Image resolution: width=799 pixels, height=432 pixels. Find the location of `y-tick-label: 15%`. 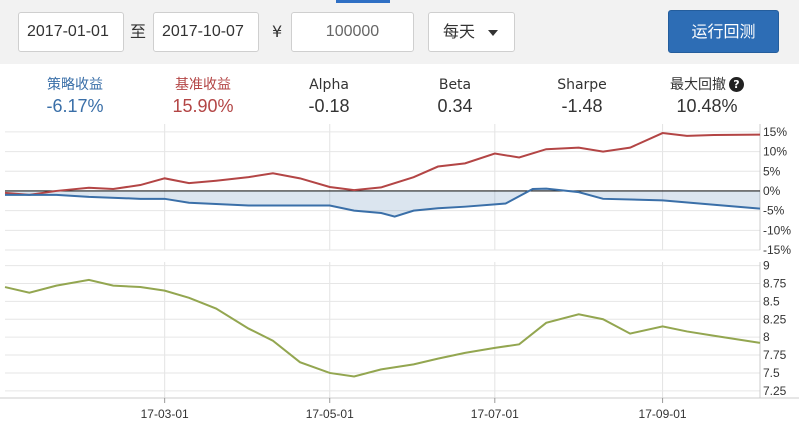

y-tick-label: 15% is located at coordinates (775, 132).